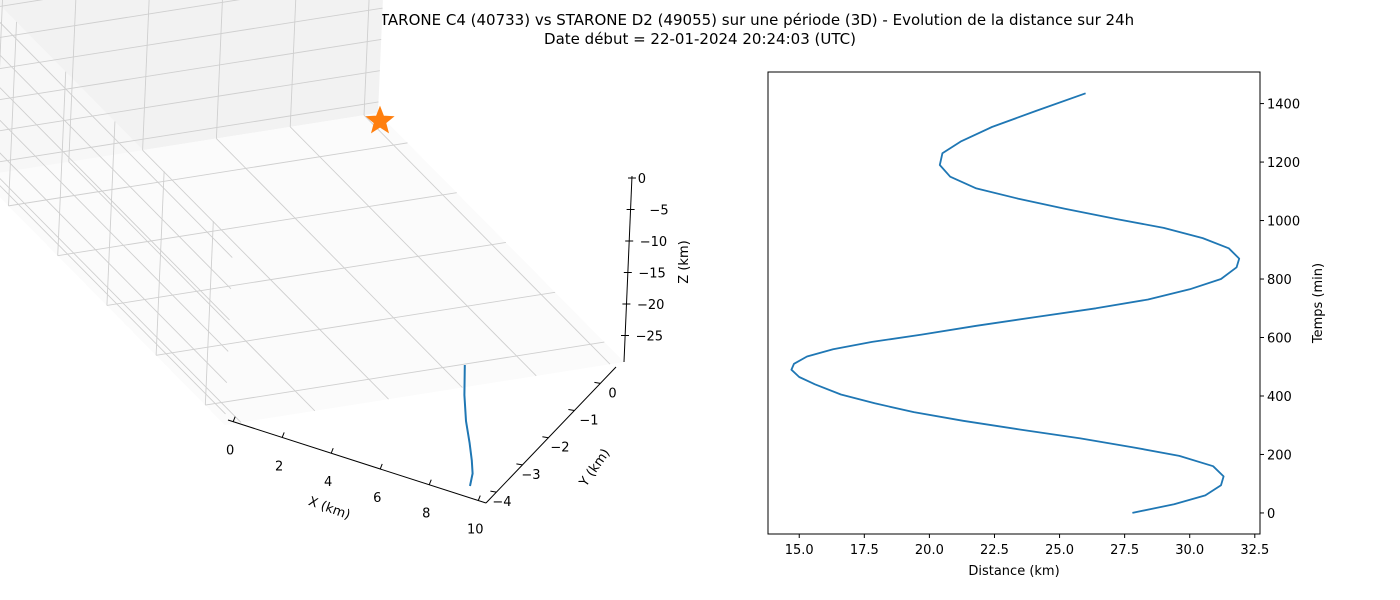 This screenshot has height=600, width=1400. Describe the element at coordinates (994, 550) in the screenshot. I see `x-tick-label: 22.5` at that location.